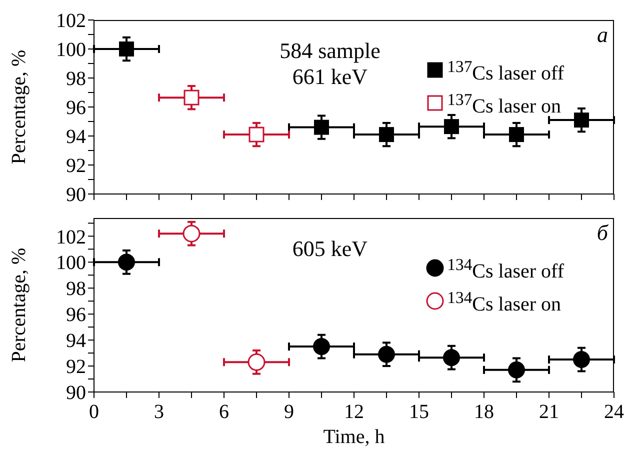  What do you see at coordinates (484, 412) in the screenshot?
I see `x-tick-label: 18` at bounding box center [484, 412].